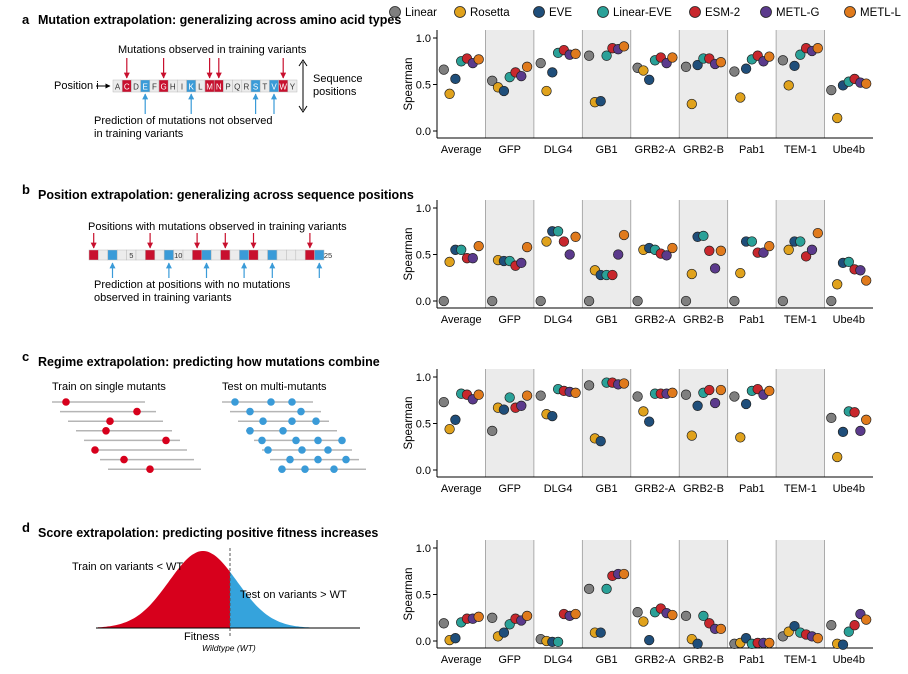  I want to click on aa-letter: Y, so click(293, 87).